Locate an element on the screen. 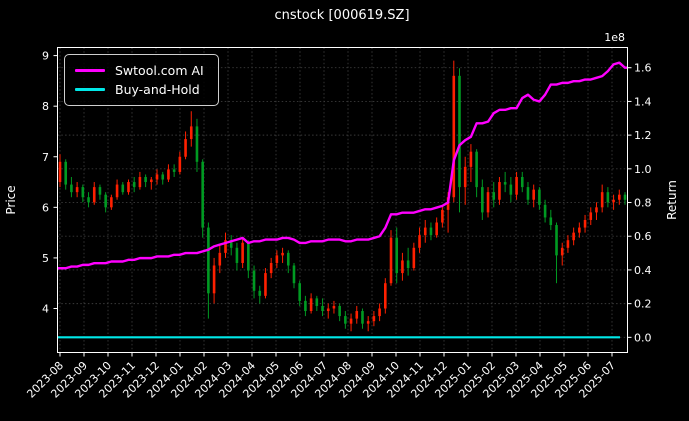 Image resolution: width=689 pixels, height=421 pixels. legend-label-buyhold: Buy-and-Hold is located at coordinates (157, 89).